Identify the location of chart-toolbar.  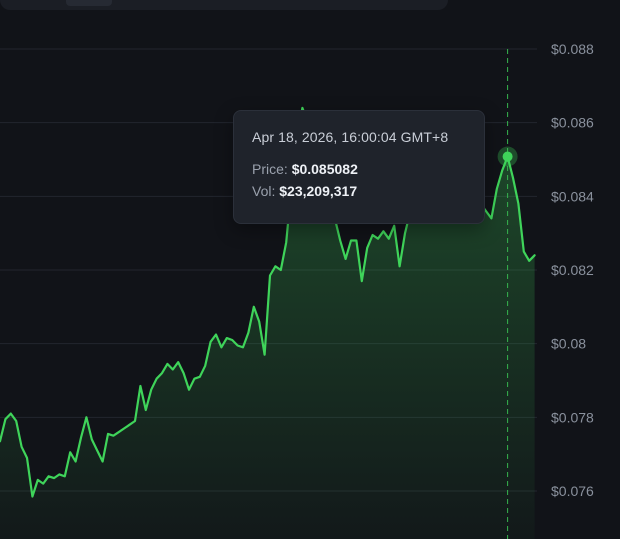
(224, 5).